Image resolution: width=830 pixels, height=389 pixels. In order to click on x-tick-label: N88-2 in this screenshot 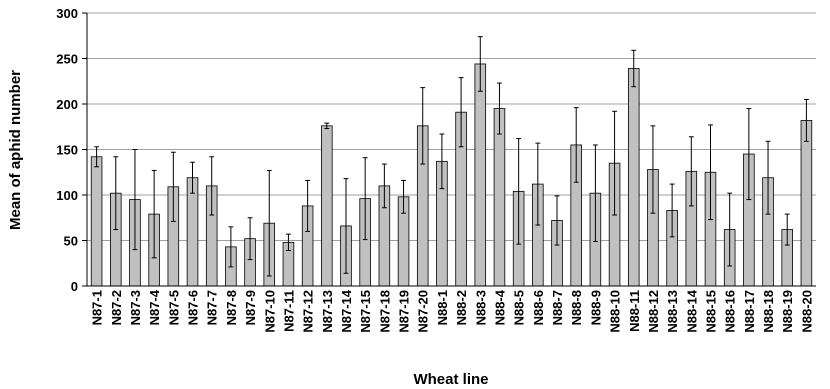, I will do `click(461, 307)`.